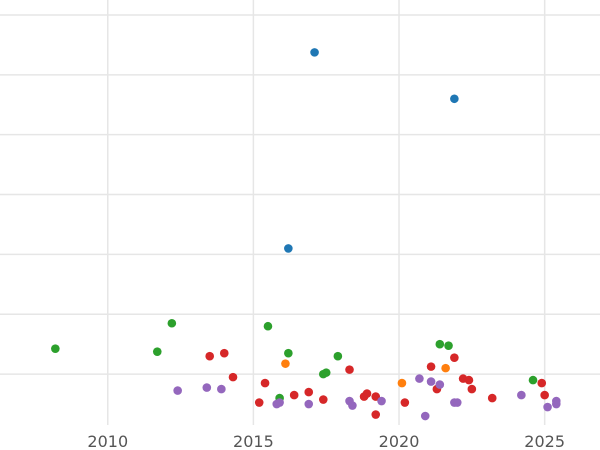 The width and height of the screenshot is (600, 450). What do you see at coordinates (399, 441) in the screenshot?
I see `x-tick-label: 2020` at bounding box center [399, 441].